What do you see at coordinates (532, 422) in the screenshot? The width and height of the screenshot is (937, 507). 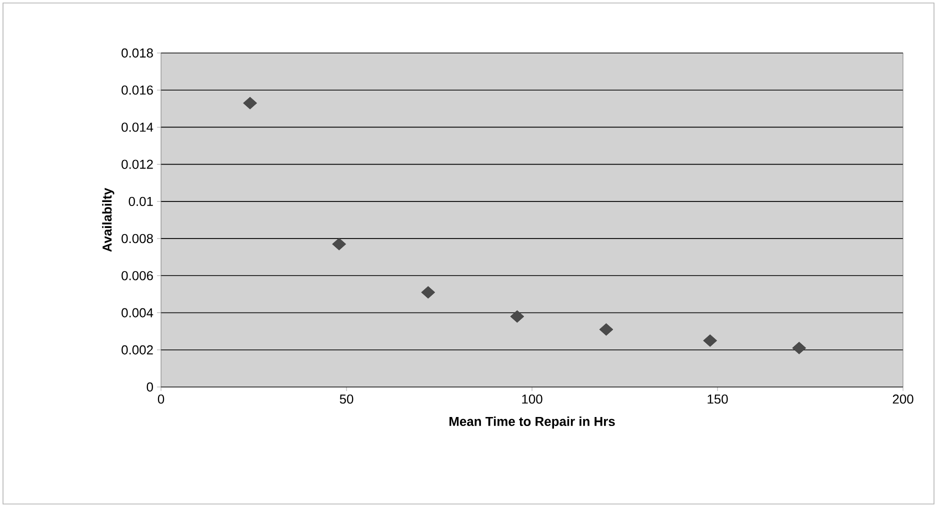 I see `x-axis-title: Mean Time to Repair in Hrs` at bounding box center [532, 422].